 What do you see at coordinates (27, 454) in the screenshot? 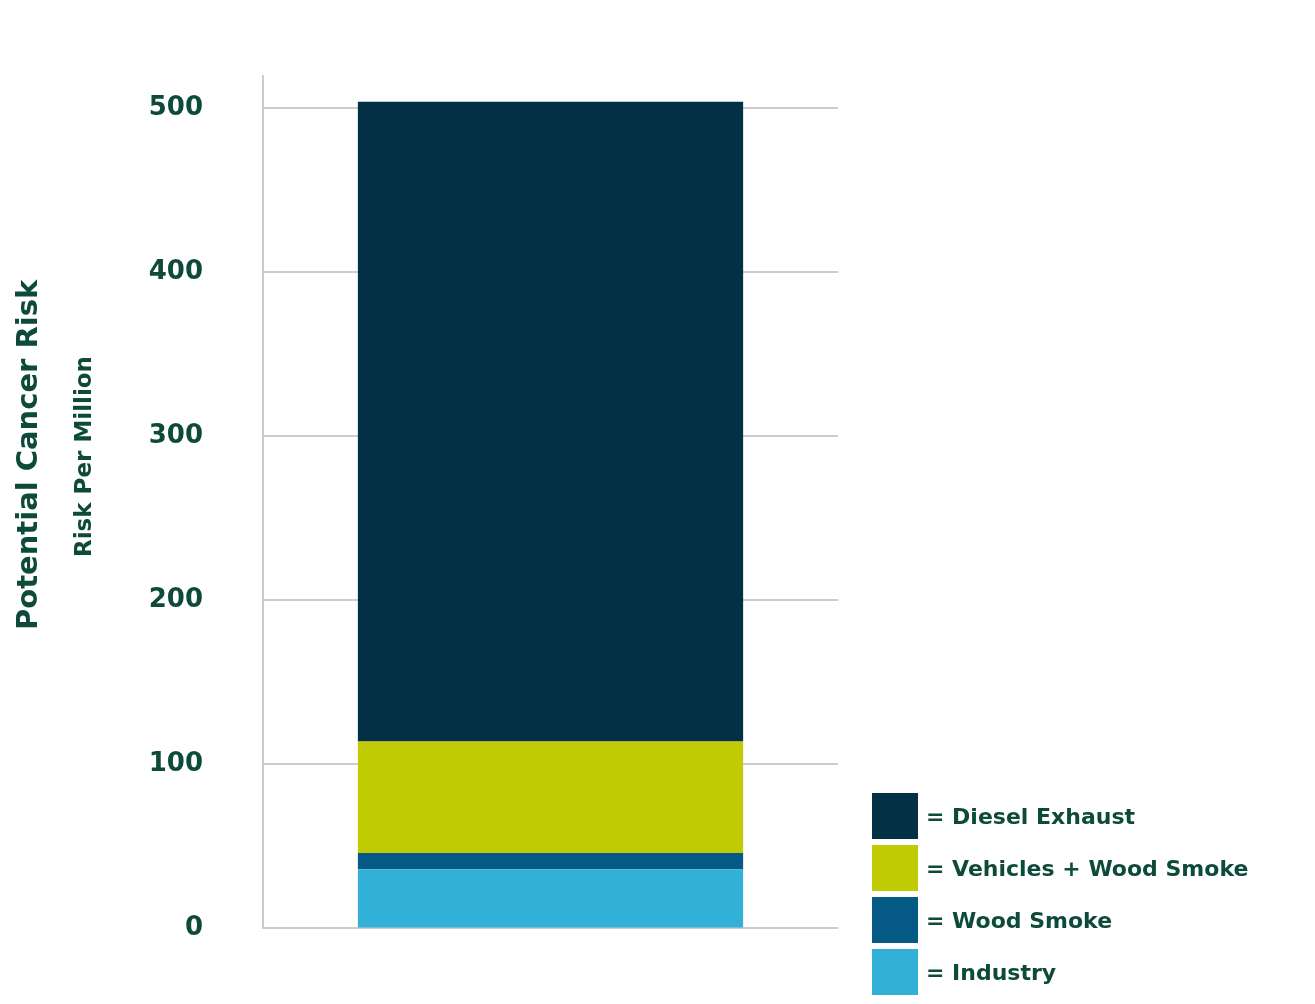
I see `y-axis-title: Potential Cancer Risk` at bounding box center [27, 454].